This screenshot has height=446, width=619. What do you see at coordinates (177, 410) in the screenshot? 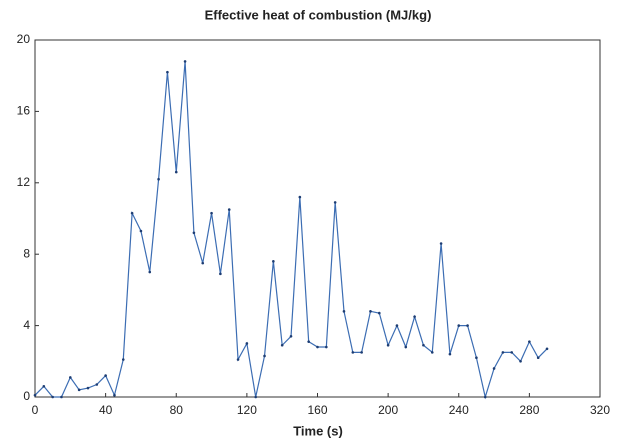
I see `x-tick-label: 80` at bounding box center [177, 410].